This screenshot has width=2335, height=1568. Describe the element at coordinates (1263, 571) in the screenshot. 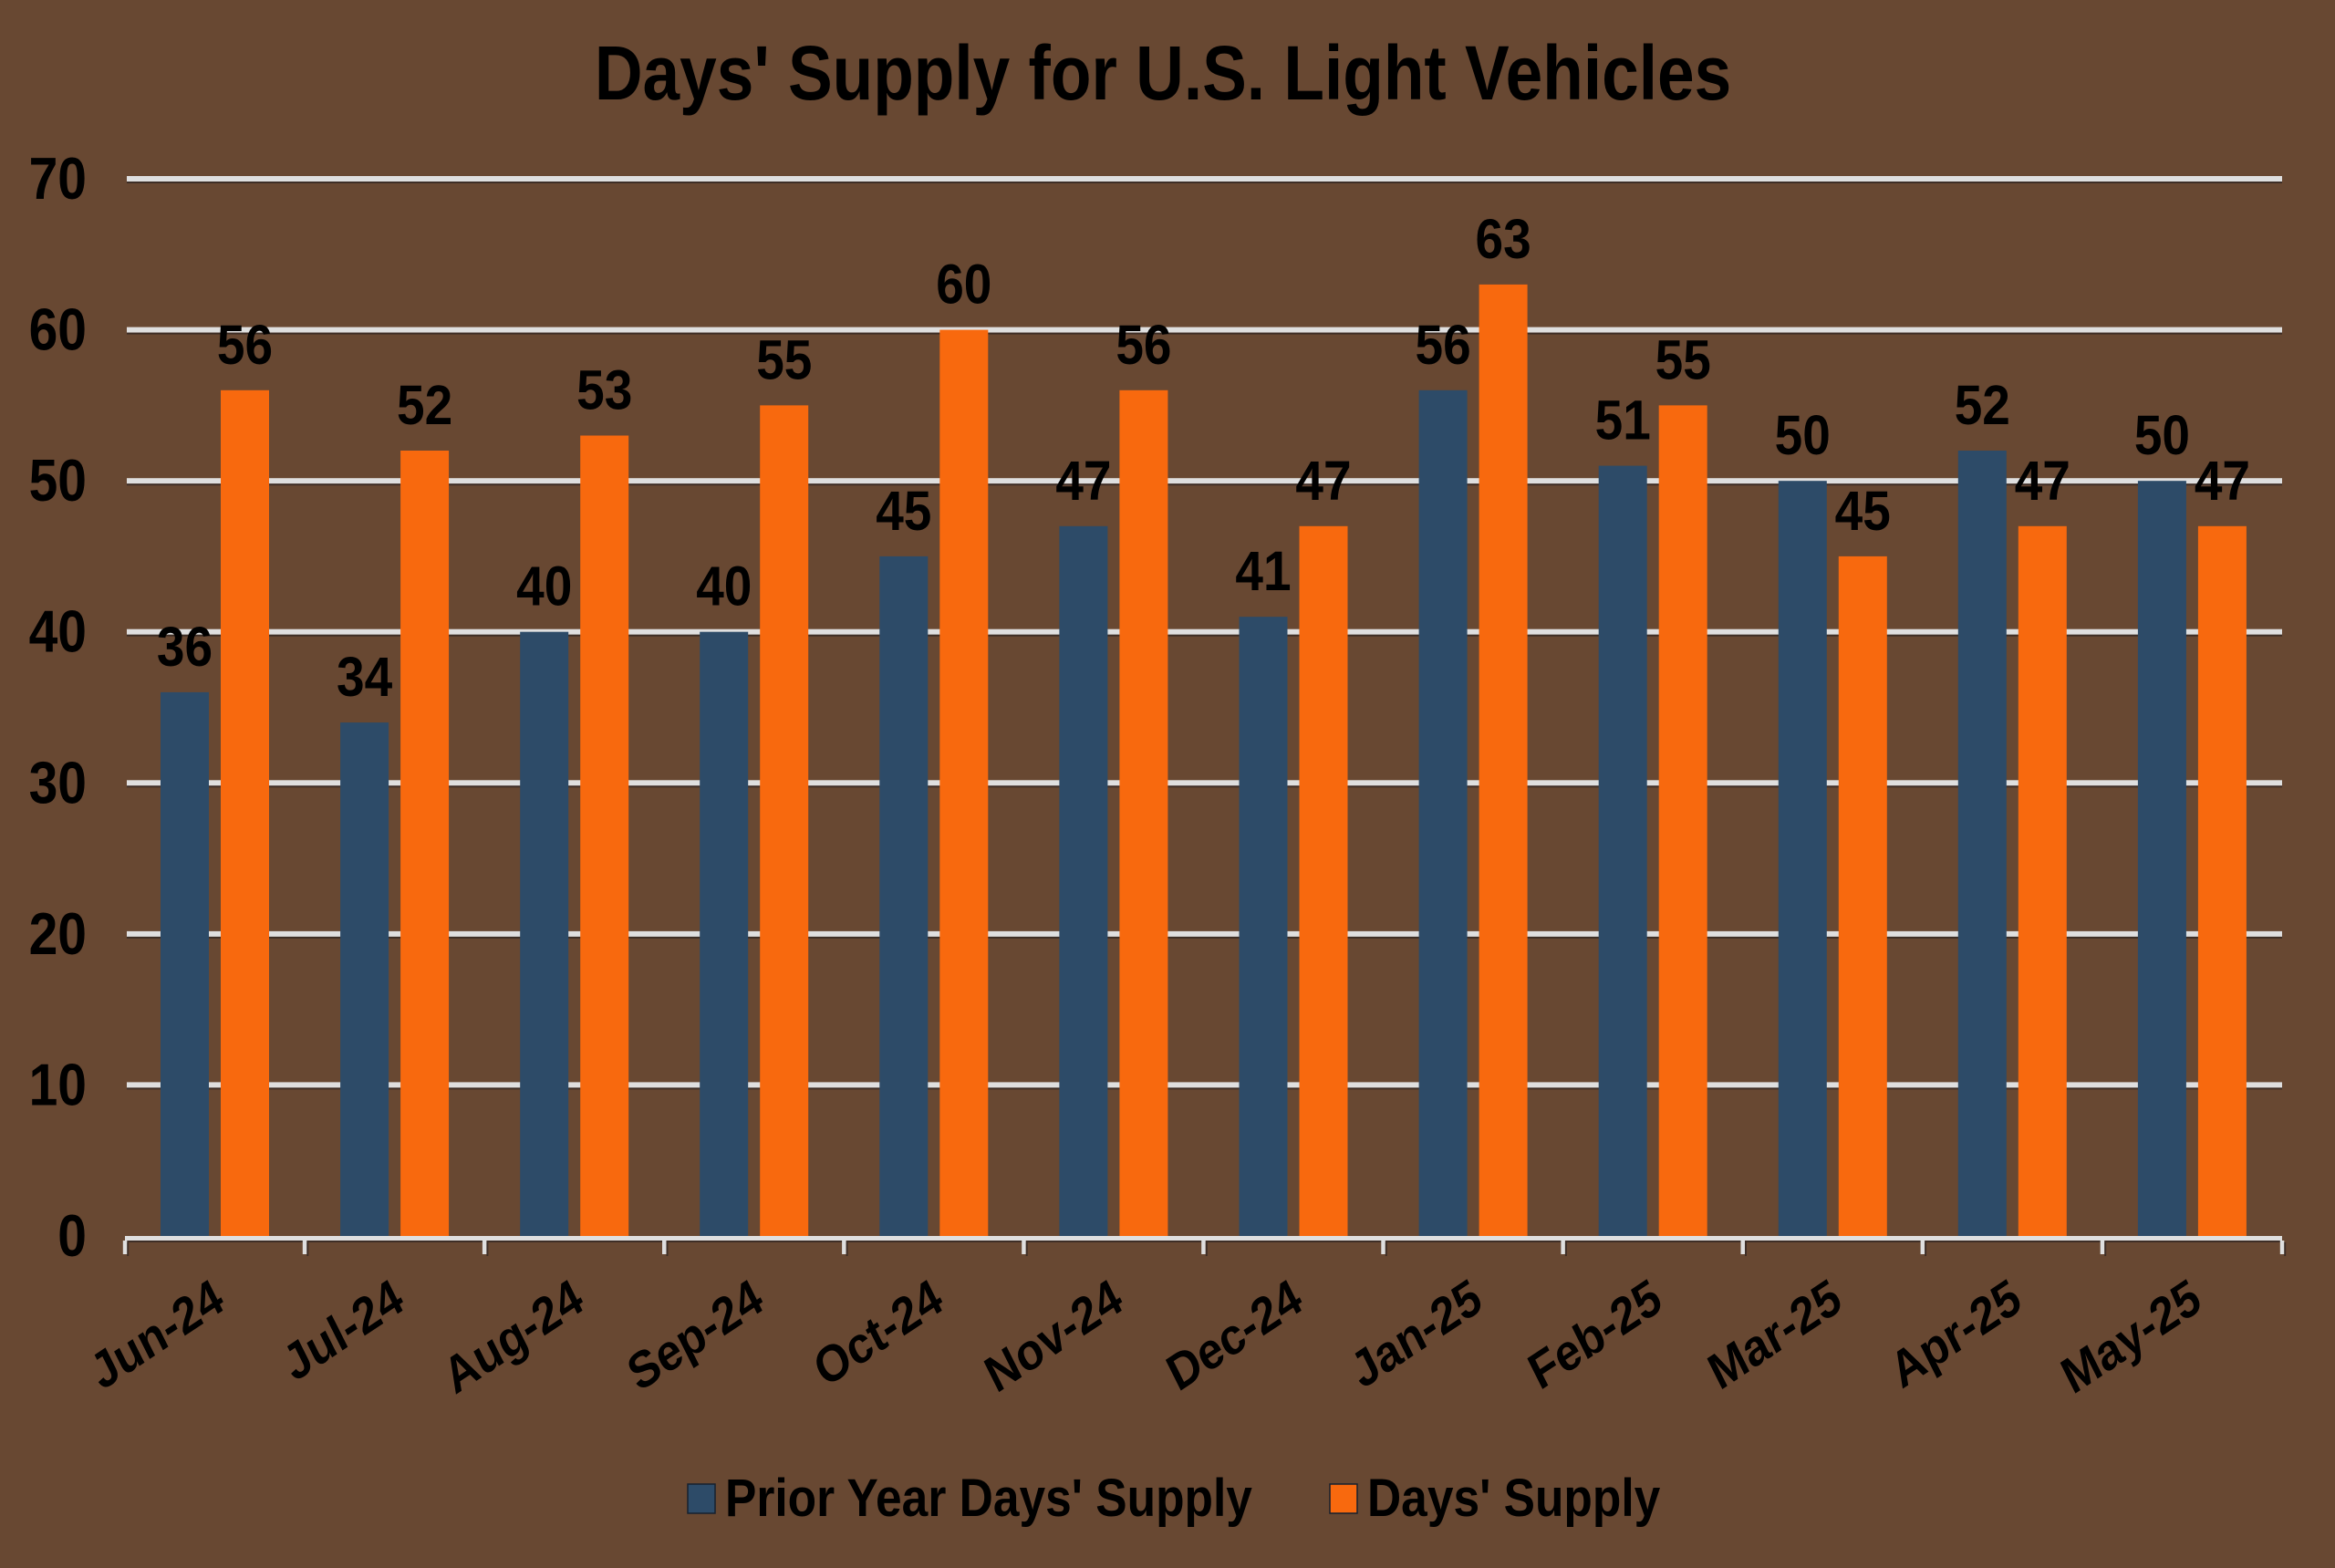

I see `svg-text: 41` at that location.